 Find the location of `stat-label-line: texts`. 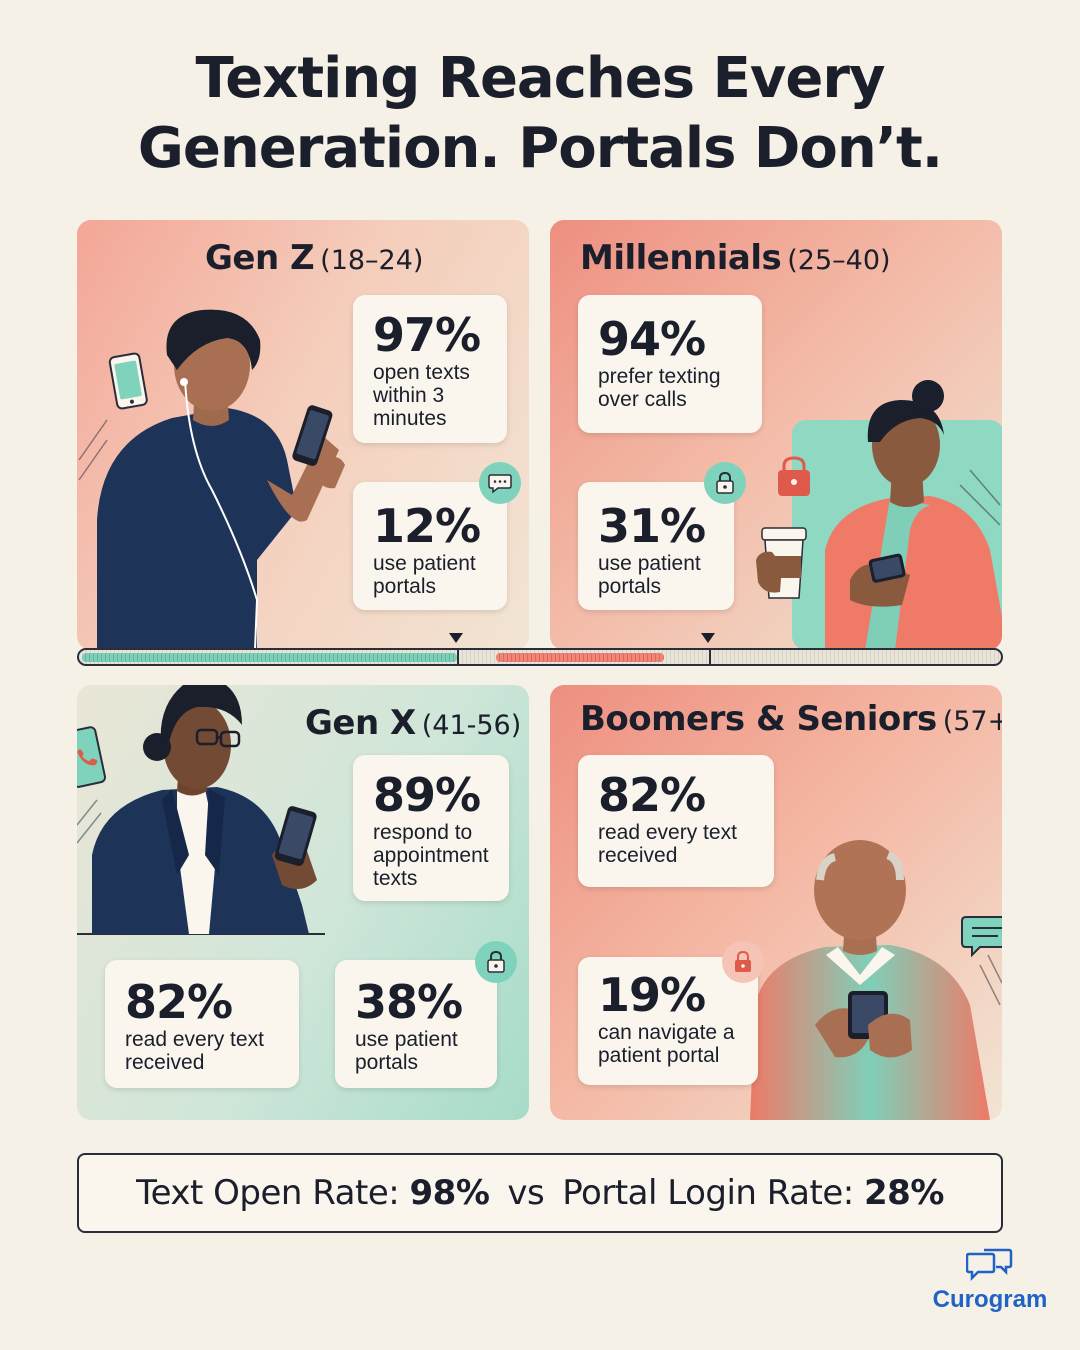

stat-label-line: texts is located at coordinates (395, 878).